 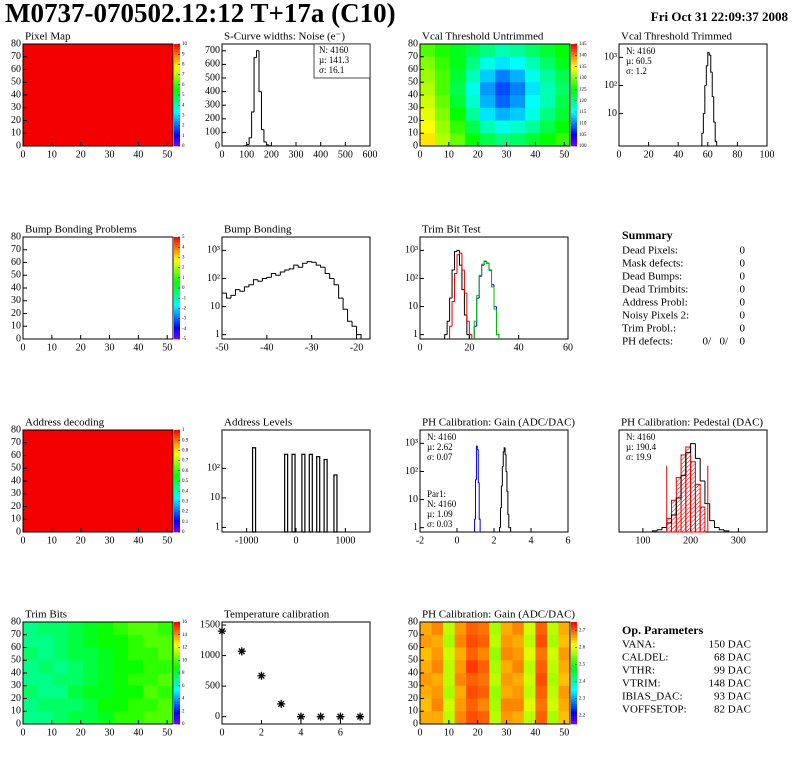 What do you see at coordinates (641, 437) in the screenshot?
I see `stats-line: N: 4160` at bounding box center [641, 437].